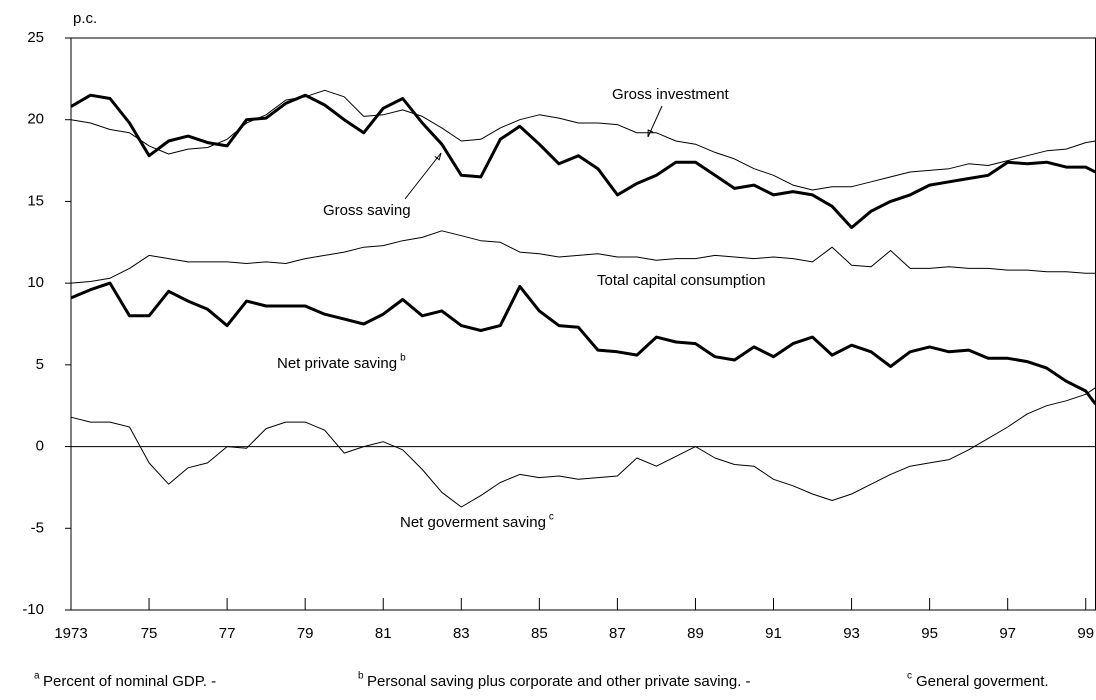  What do you see at coordinates (35, 119) in the screenshot?
I see `y-tick-label: 20` at bounding box center [35, 119].